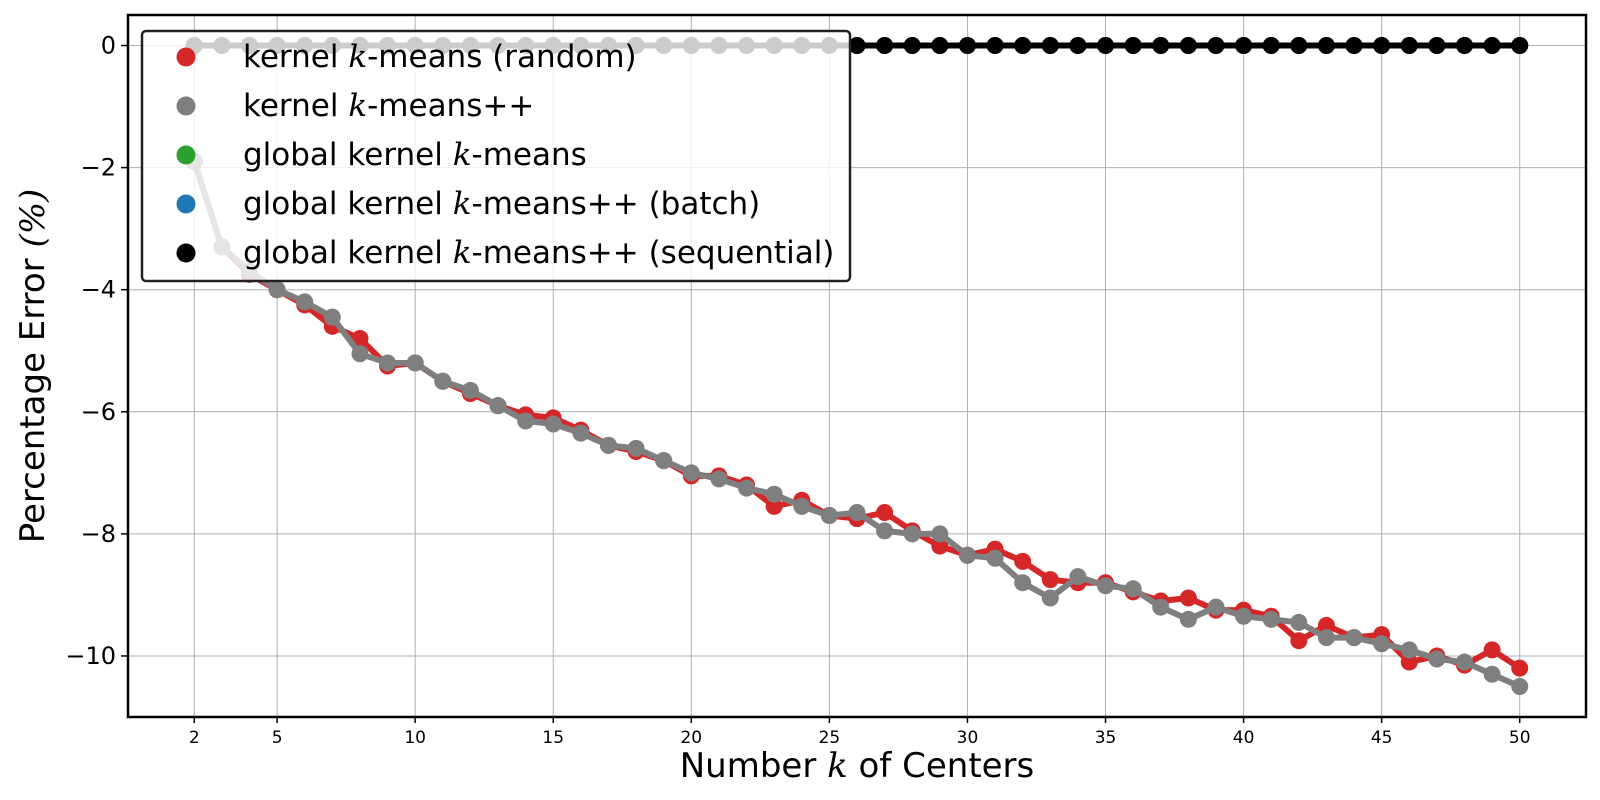 The width and height of the screenshot is (1600, 800). Describe the element at coordinates (33, 366) in the screenshot. I see `y-axis-title: Percentage Error (%)` at that location.